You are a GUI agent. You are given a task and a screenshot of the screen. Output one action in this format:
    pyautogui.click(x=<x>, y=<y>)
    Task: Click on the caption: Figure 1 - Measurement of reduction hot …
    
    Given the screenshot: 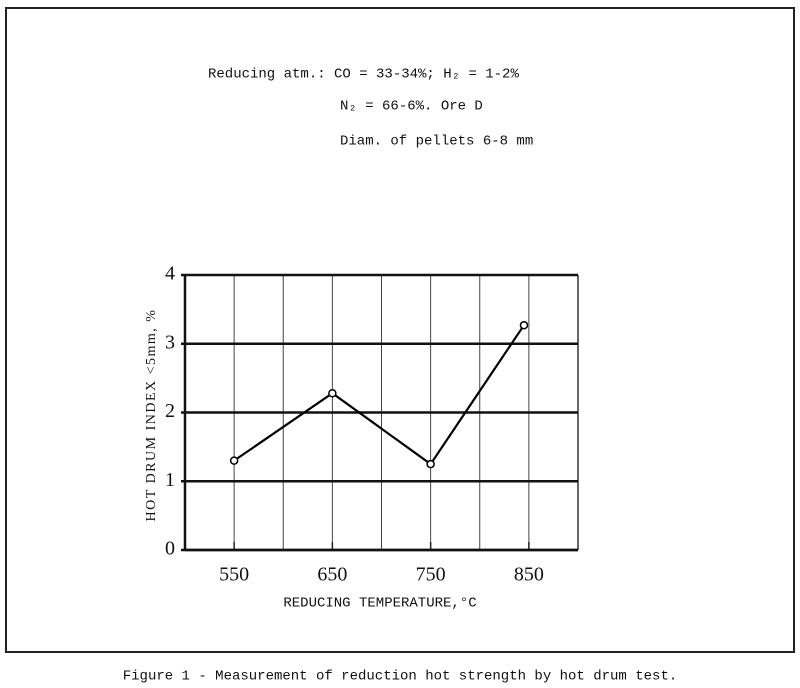 What is the action you would take?
    pyautogui.click(x=400, y=677)
    